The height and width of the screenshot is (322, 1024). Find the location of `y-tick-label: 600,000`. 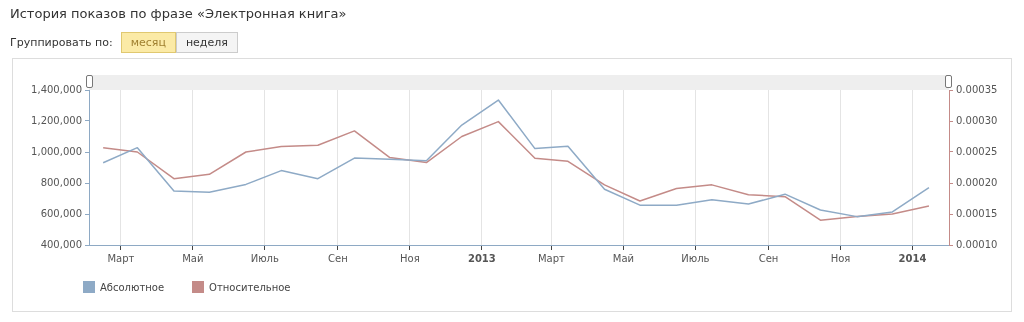

y-tick-label: 600,000 is located at coordinates (61, 213).